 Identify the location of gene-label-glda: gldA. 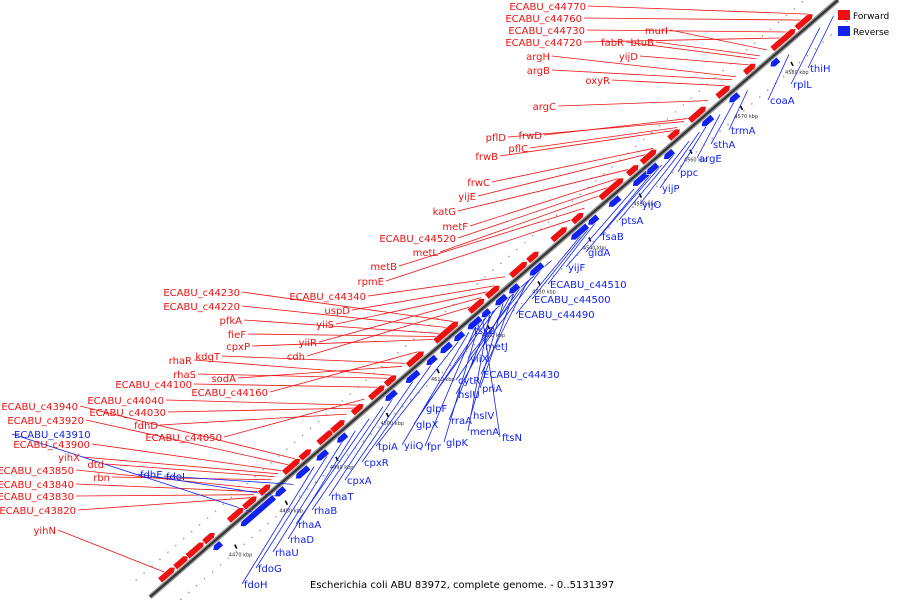
(599, 253).